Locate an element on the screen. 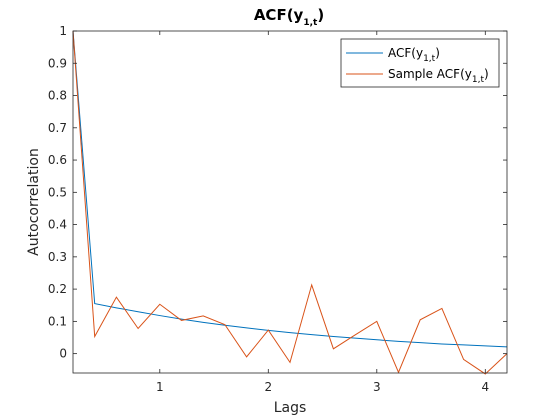  x-tick-label: 4 is located at coordinates (485, 387).